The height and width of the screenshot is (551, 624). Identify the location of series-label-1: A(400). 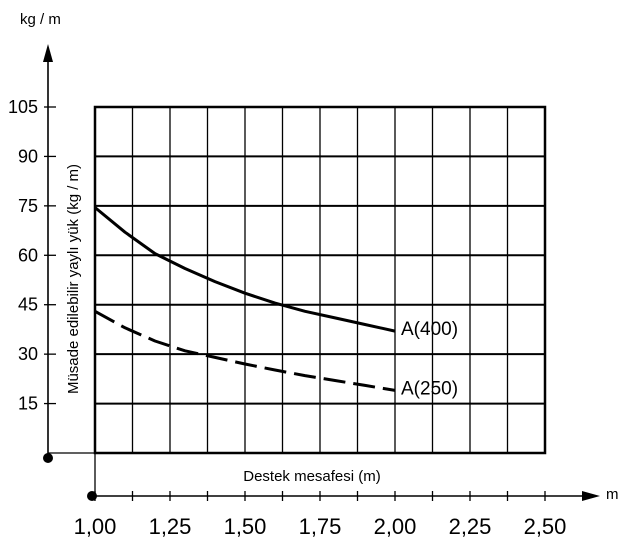
(429, 329).